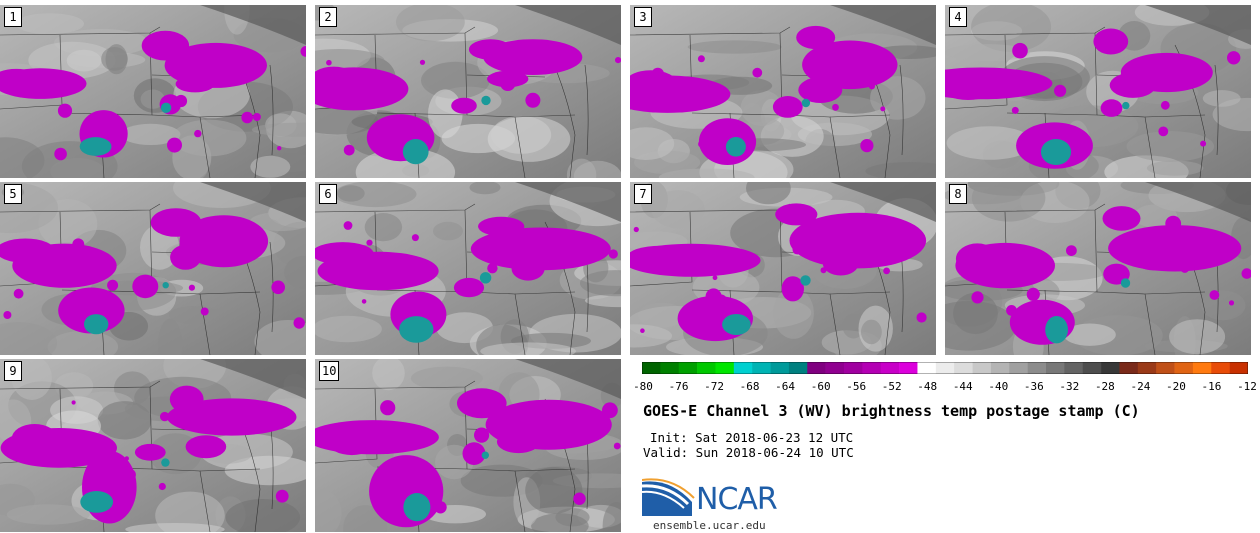 Image resolution: width=1260 pixels, height=533 pixels. Describe the element at coordinates (329, 371) in the screenshot. I see `panel-number-label: 10` at that location.